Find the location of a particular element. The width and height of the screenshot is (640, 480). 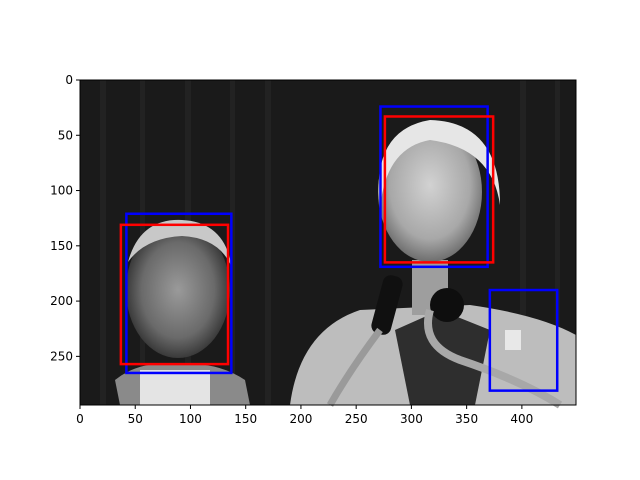

x-tick-label: 150 is located at coordinates (245, 419).